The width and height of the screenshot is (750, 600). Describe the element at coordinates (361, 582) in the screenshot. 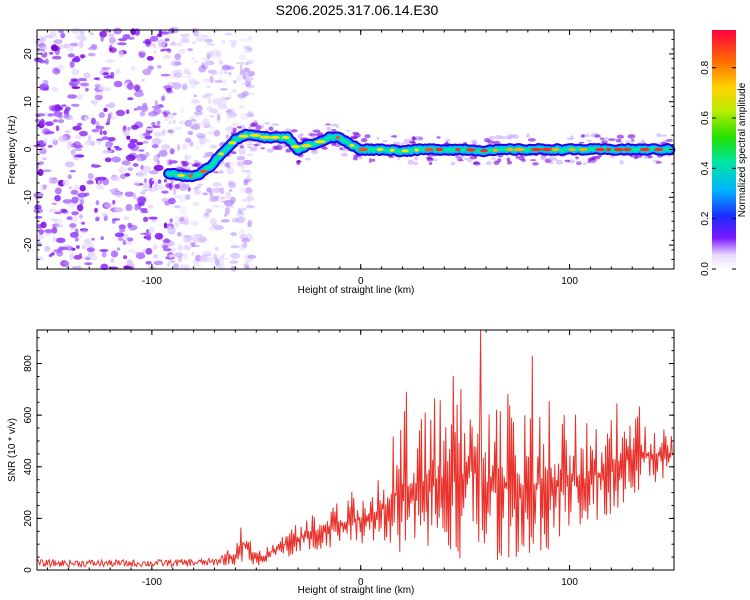

I see `x-tick-label: 0` at that location.